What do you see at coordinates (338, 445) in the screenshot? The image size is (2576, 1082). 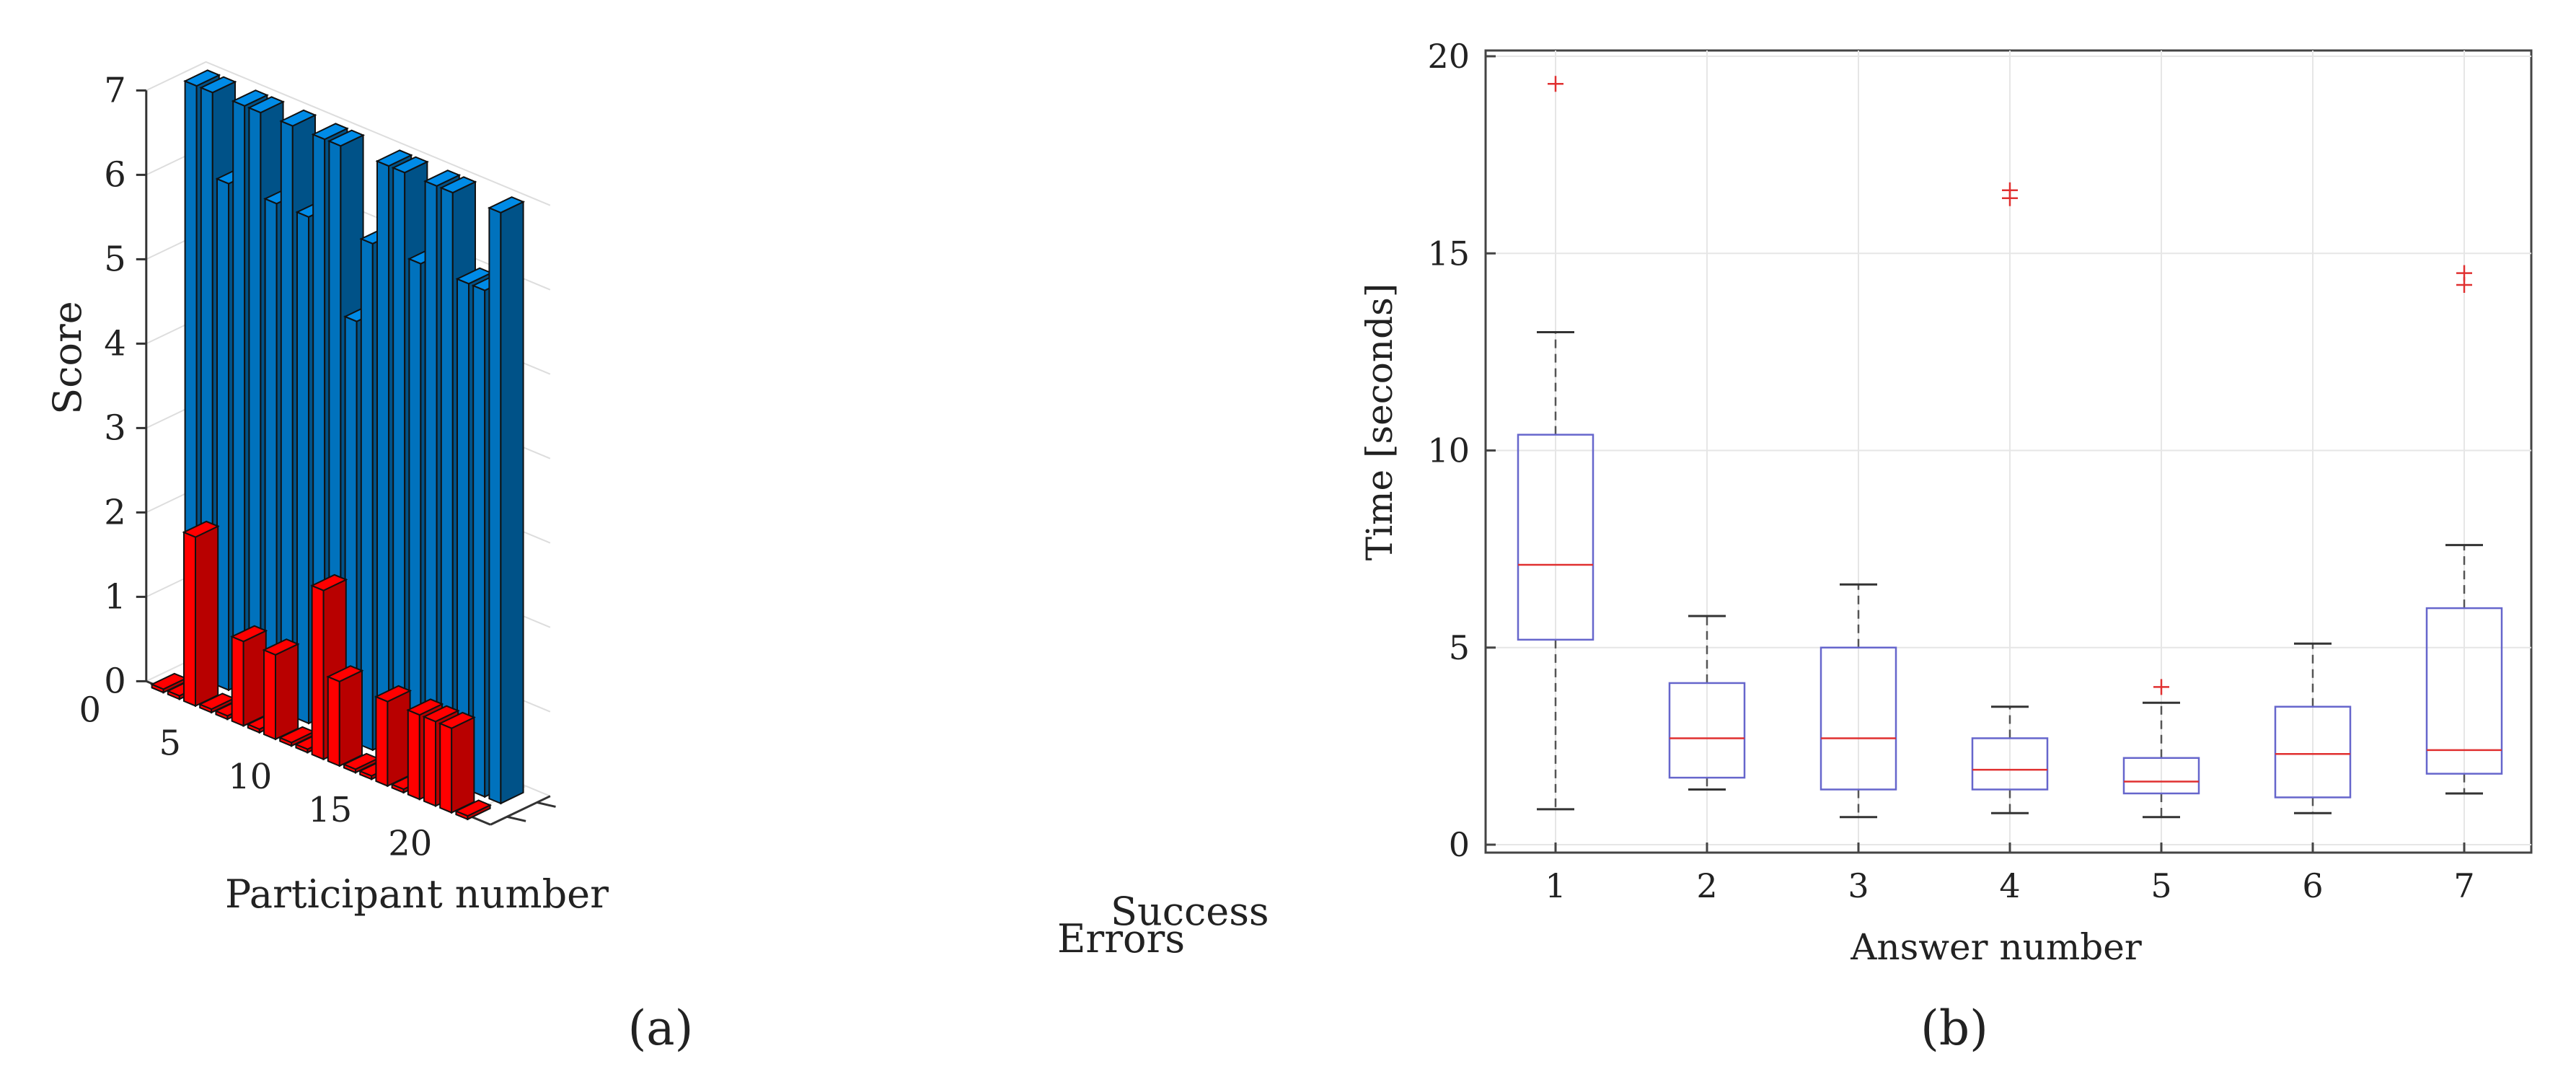 I see `panel-a-bars` at bounding box center [338, 445].